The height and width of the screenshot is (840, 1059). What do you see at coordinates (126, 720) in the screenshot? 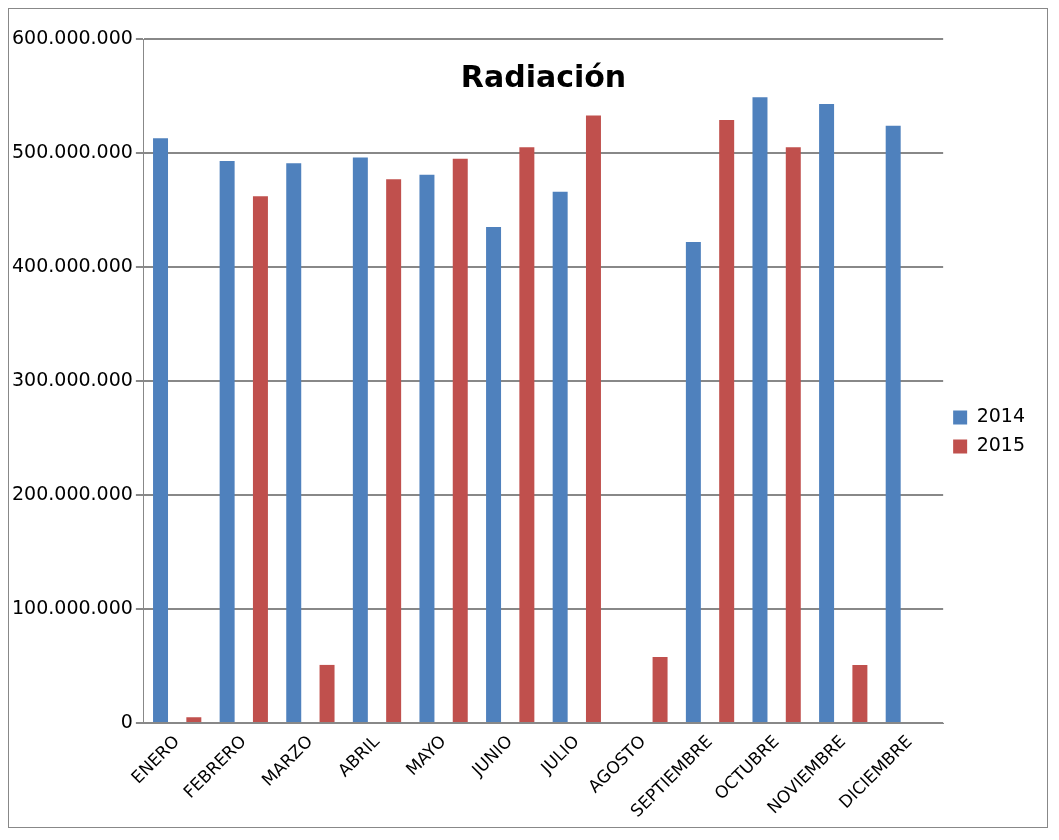
I see `y-tick-label: 0` at bounding box center [126, 720].